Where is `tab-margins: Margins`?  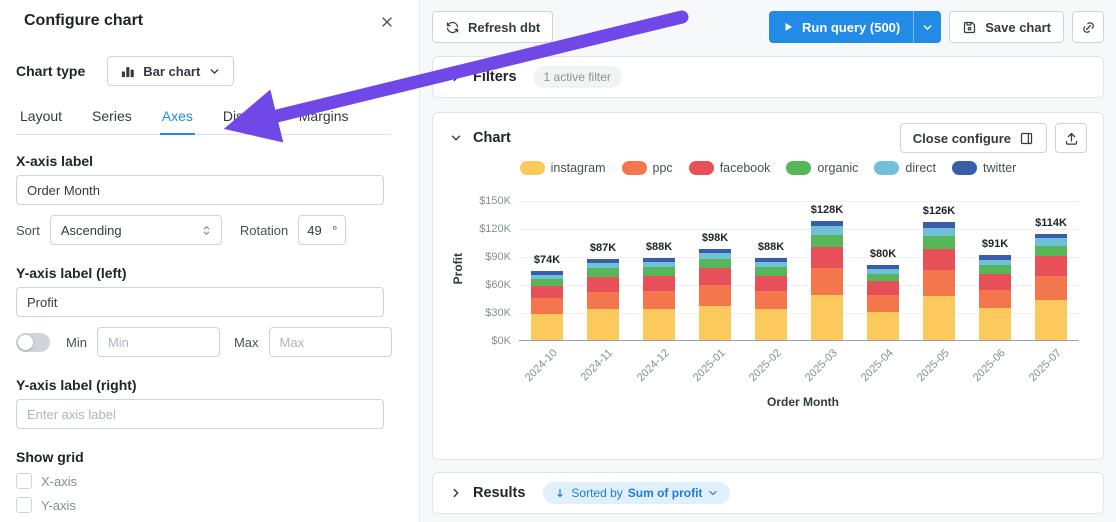 tab-margins: Margins is located at coordinates (323, 116).